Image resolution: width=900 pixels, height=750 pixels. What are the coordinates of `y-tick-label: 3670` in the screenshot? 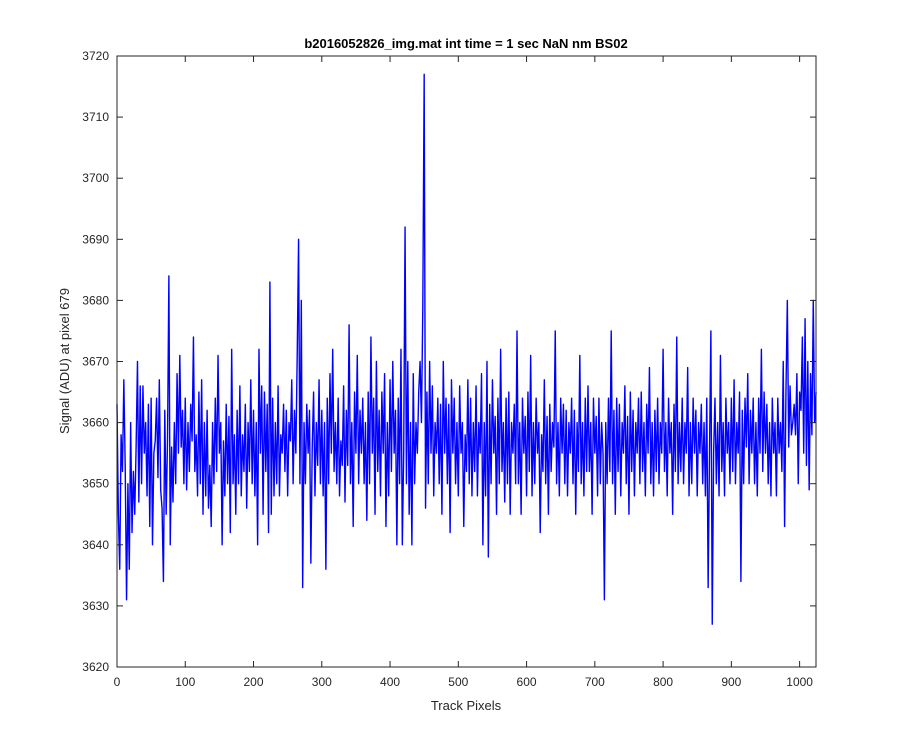 It's located at (95, 362).